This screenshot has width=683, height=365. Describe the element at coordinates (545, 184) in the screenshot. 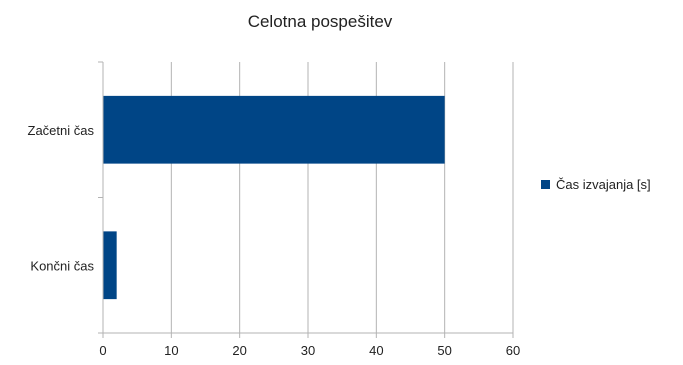

I see `legend-swatch` at that location.